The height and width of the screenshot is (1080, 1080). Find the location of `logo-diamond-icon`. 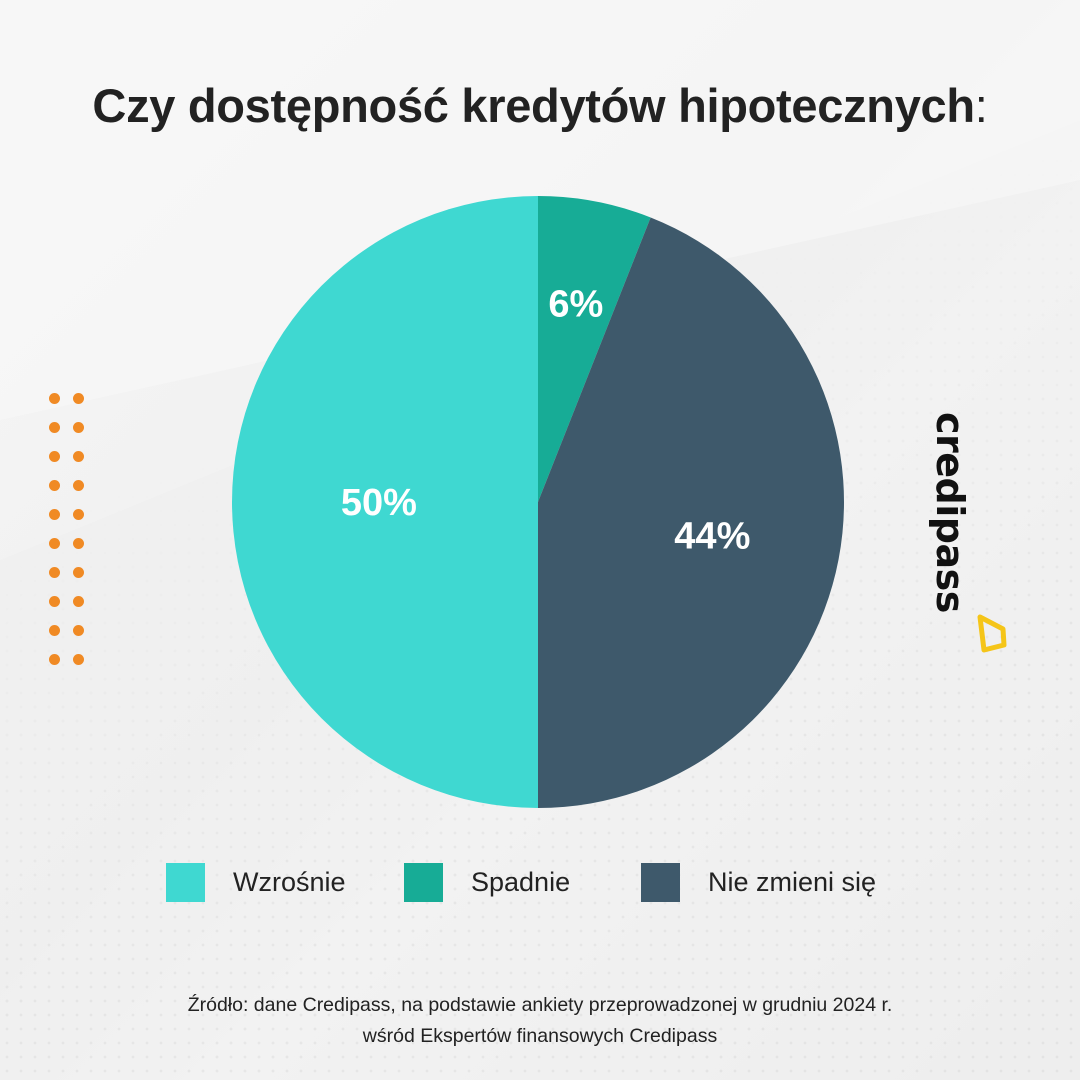

logo-diamond-icon is located at coordinates (992, 633).